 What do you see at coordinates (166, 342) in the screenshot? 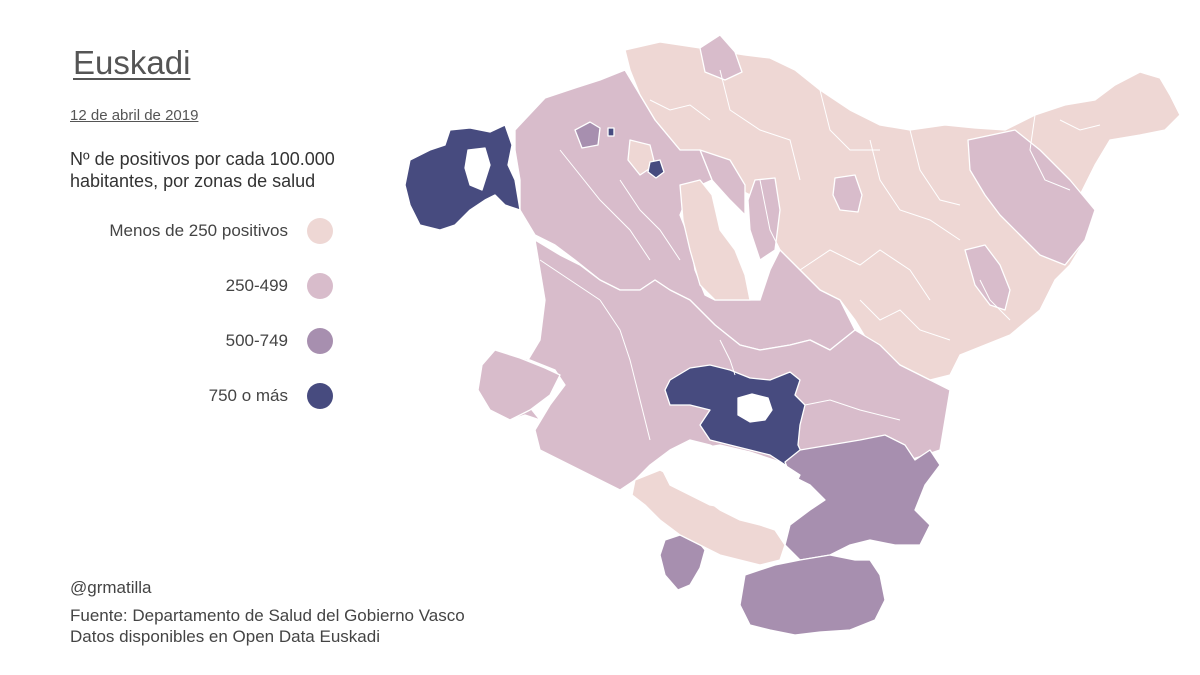
I see `legend-item: 500-749` at bounding box center [166, 342].